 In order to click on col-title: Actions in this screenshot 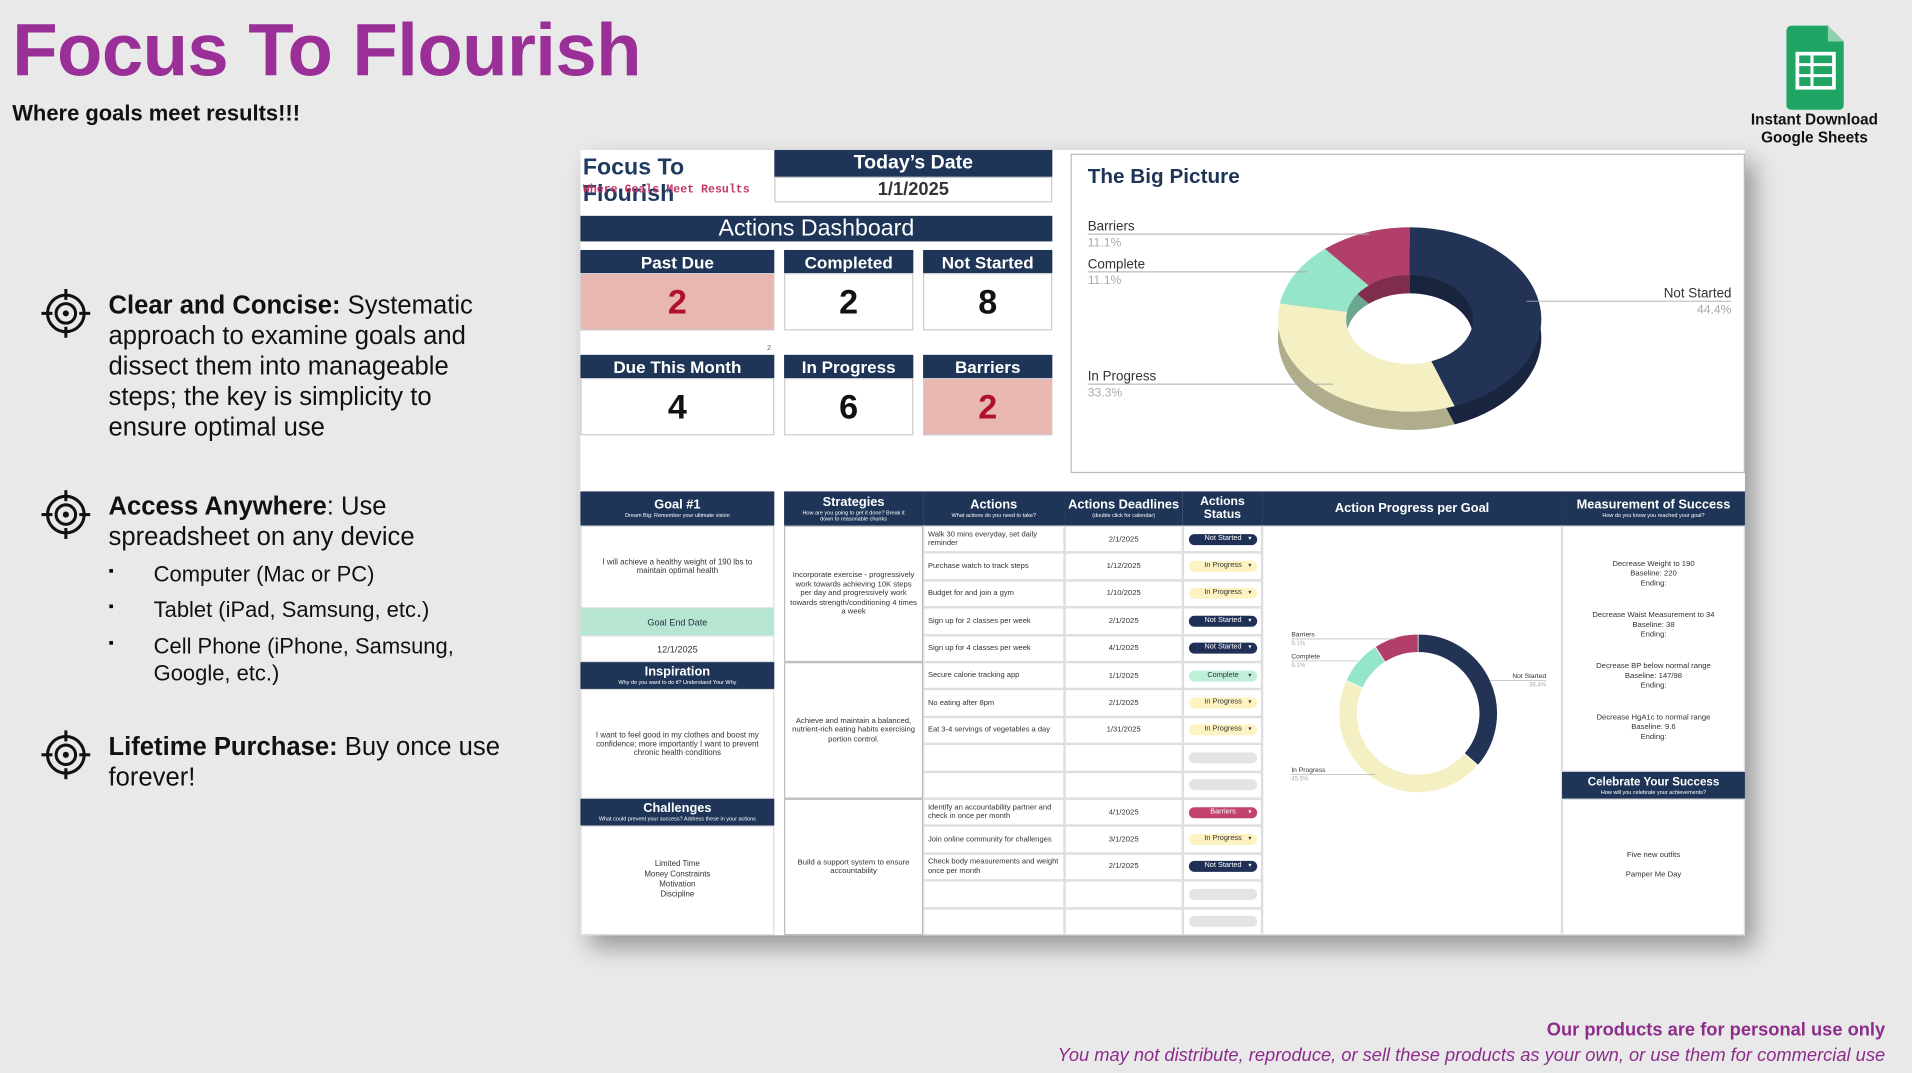, I will do `click(994, 505)`.